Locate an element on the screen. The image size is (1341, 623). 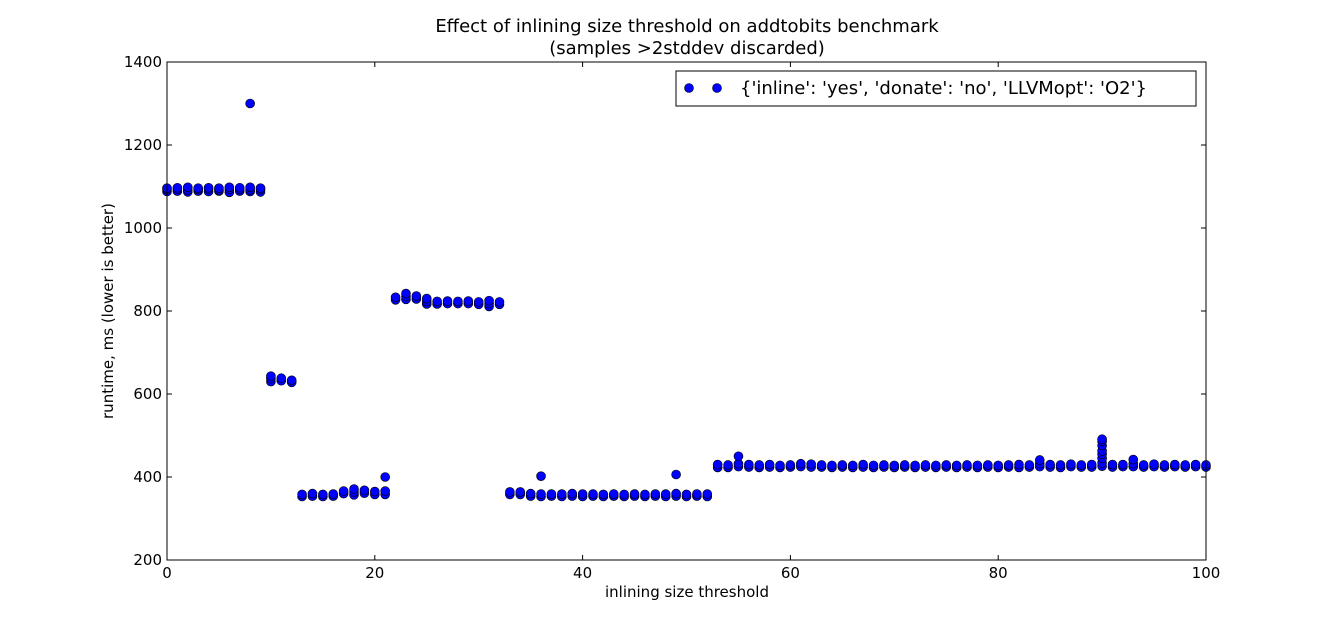
x-axis-label: inlining size threshold is located at coordinates (687, 592).